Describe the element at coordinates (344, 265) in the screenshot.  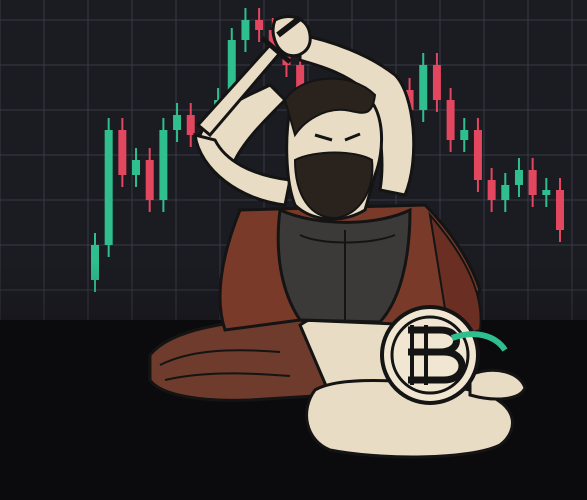
I see `warrior-armor` at that location.